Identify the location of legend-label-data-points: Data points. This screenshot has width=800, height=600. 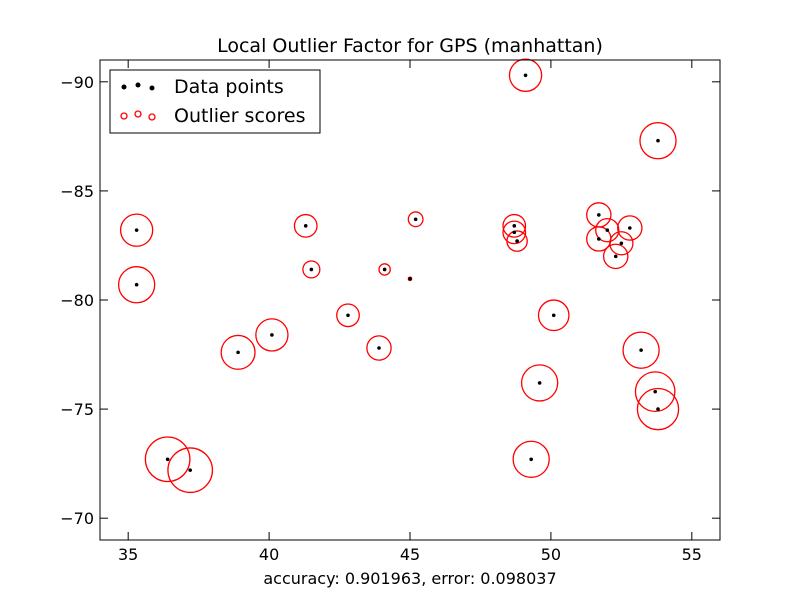
(229, 87).